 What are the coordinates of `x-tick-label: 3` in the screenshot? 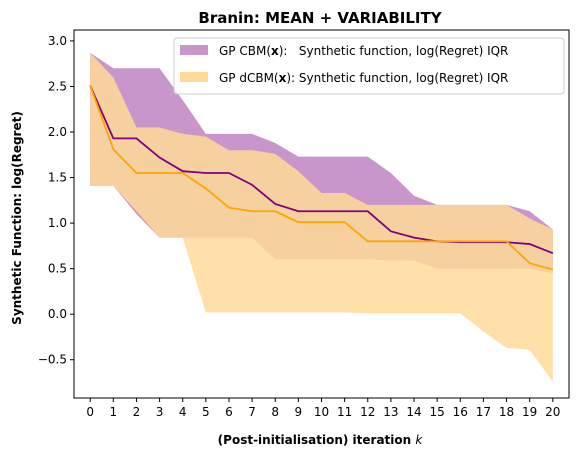 It's located at (160, 412).